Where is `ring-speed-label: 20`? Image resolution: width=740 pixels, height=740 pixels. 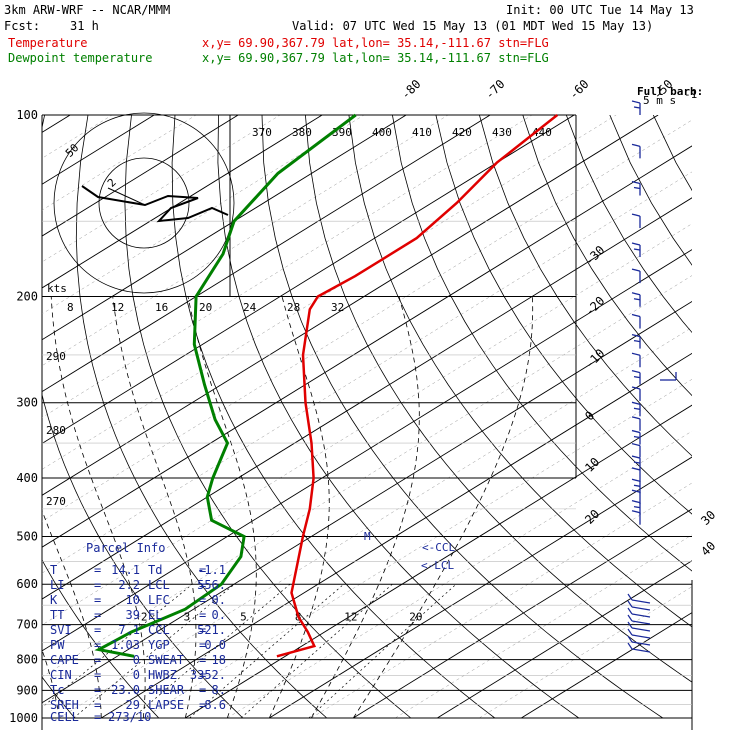 ring-speed-label: 20 is located at coordinates (205, 307).